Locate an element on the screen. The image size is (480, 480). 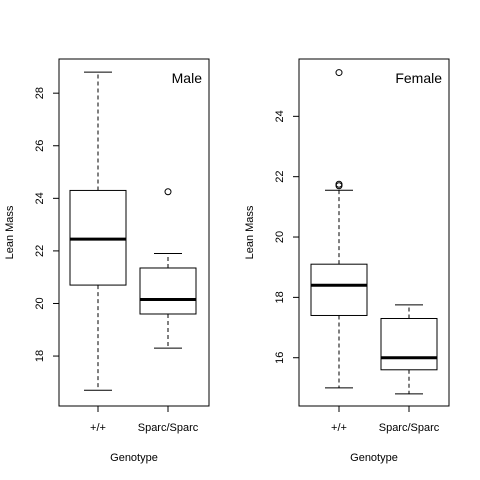
y-tick-label: 26 is located at coordinates (40, 146).